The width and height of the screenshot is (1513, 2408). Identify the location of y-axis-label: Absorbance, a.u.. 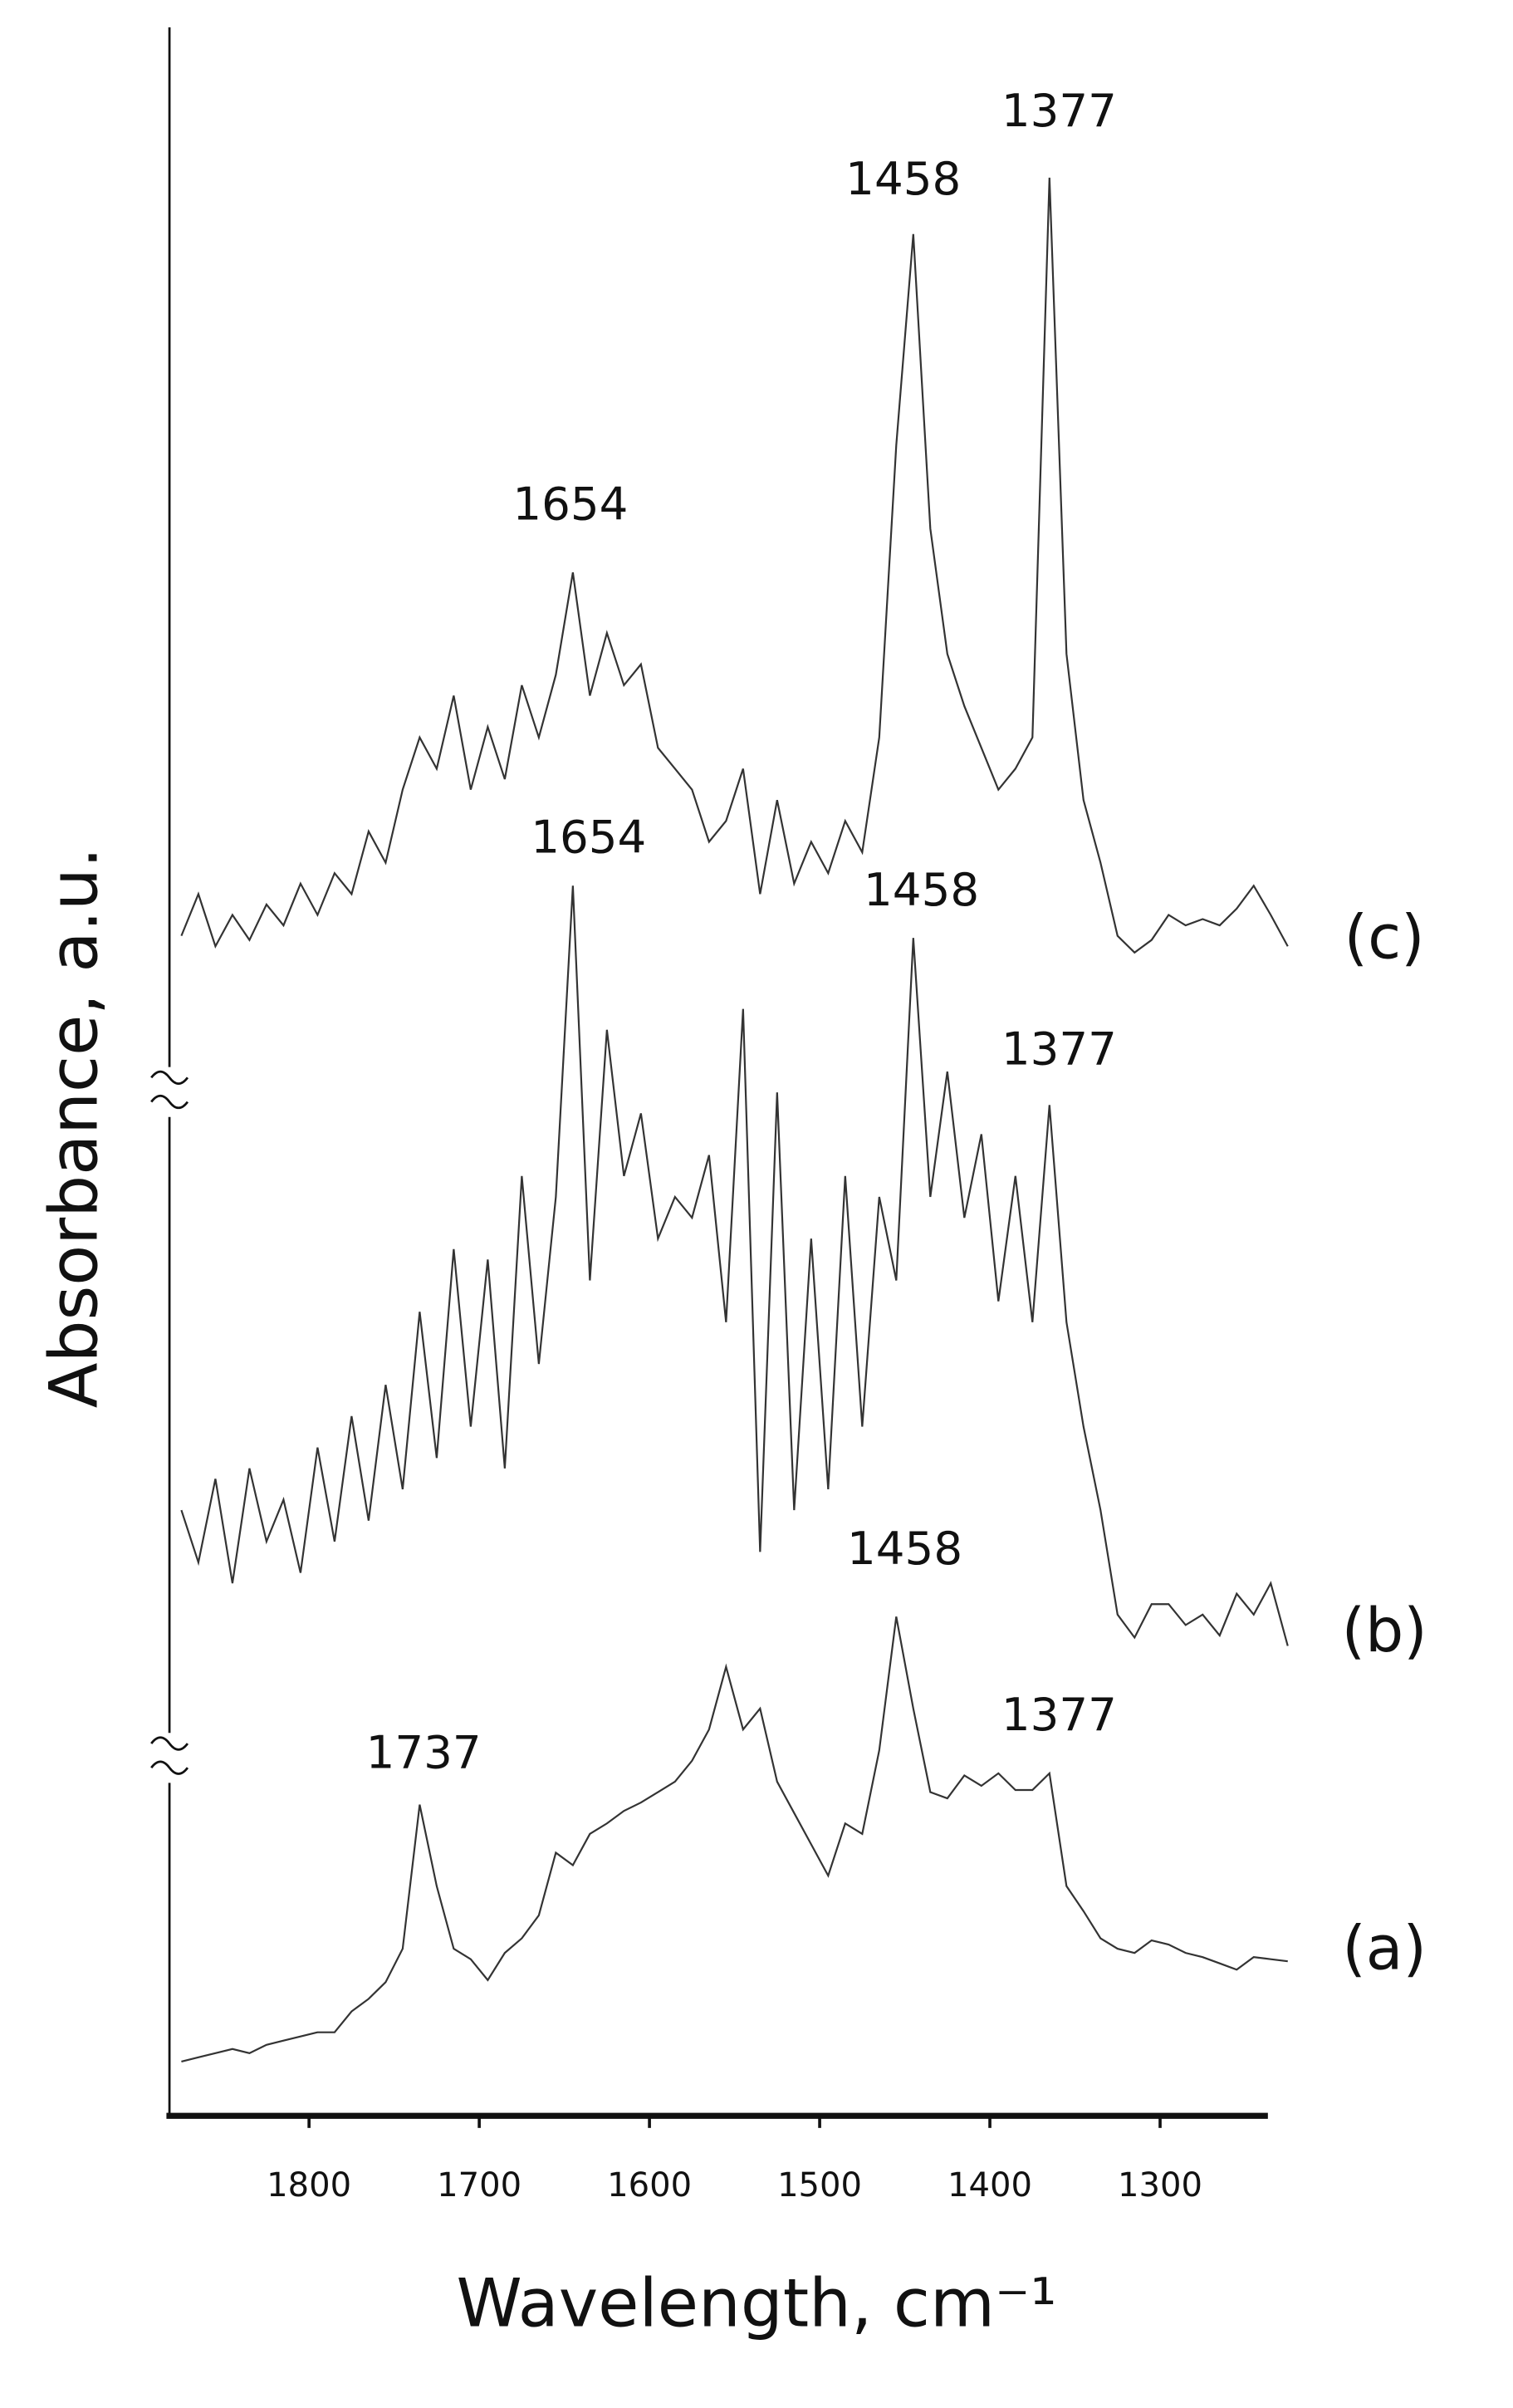
(75, 1128).